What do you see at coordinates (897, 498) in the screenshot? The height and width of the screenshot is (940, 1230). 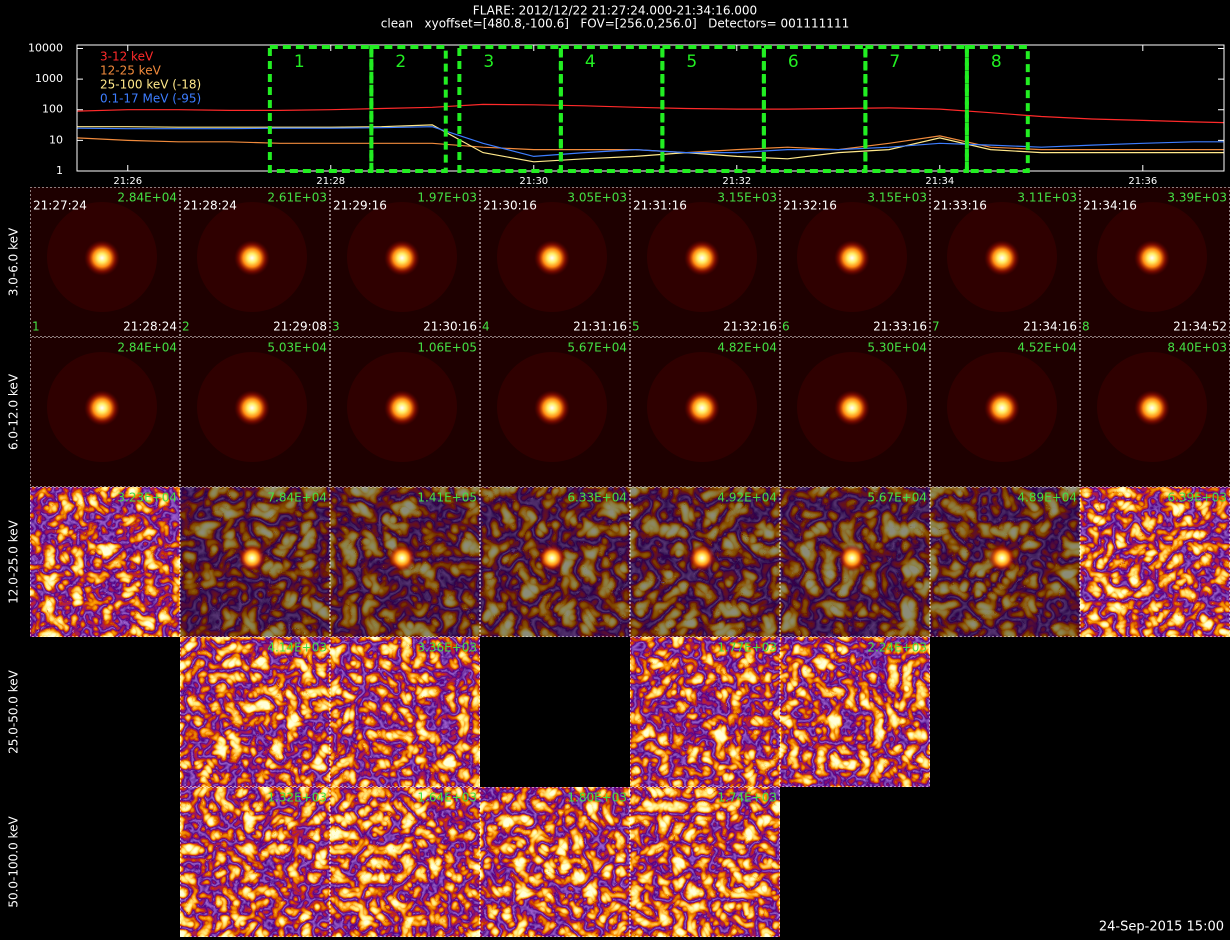 I see `panel-max: 5.67E+04` at bounding box center [897, 498].